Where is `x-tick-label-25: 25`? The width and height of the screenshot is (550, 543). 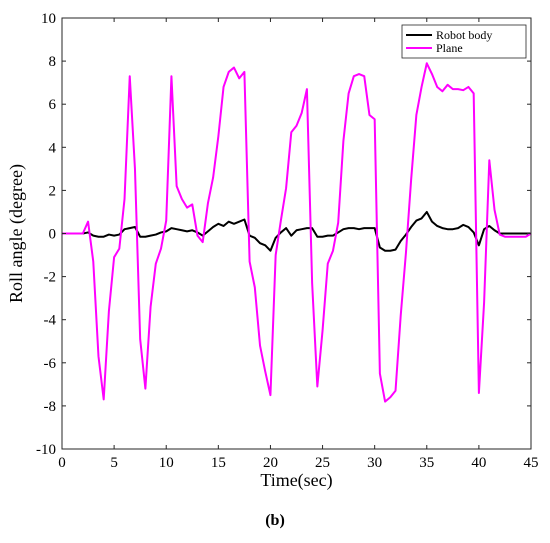 x-tick-label-25: 25 is located at coordinates (322, 463).